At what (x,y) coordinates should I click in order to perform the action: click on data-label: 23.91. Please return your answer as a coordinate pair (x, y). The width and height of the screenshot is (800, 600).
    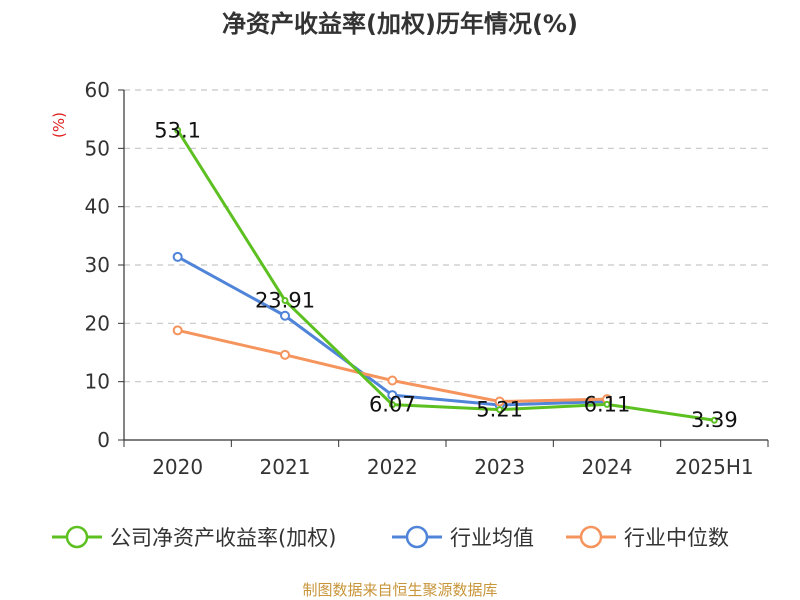
    Looking at the image, I should click on (285, 301).